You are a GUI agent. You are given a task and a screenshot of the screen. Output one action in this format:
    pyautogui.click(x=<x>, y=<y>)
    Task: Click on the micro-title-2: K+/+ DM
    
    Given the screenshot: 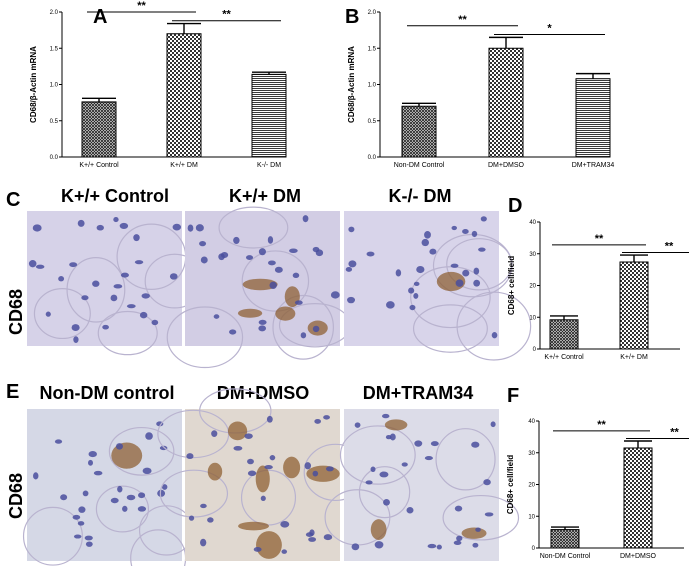 What is the action you would take?
    pyautogui.click(x=265, y=196)
    